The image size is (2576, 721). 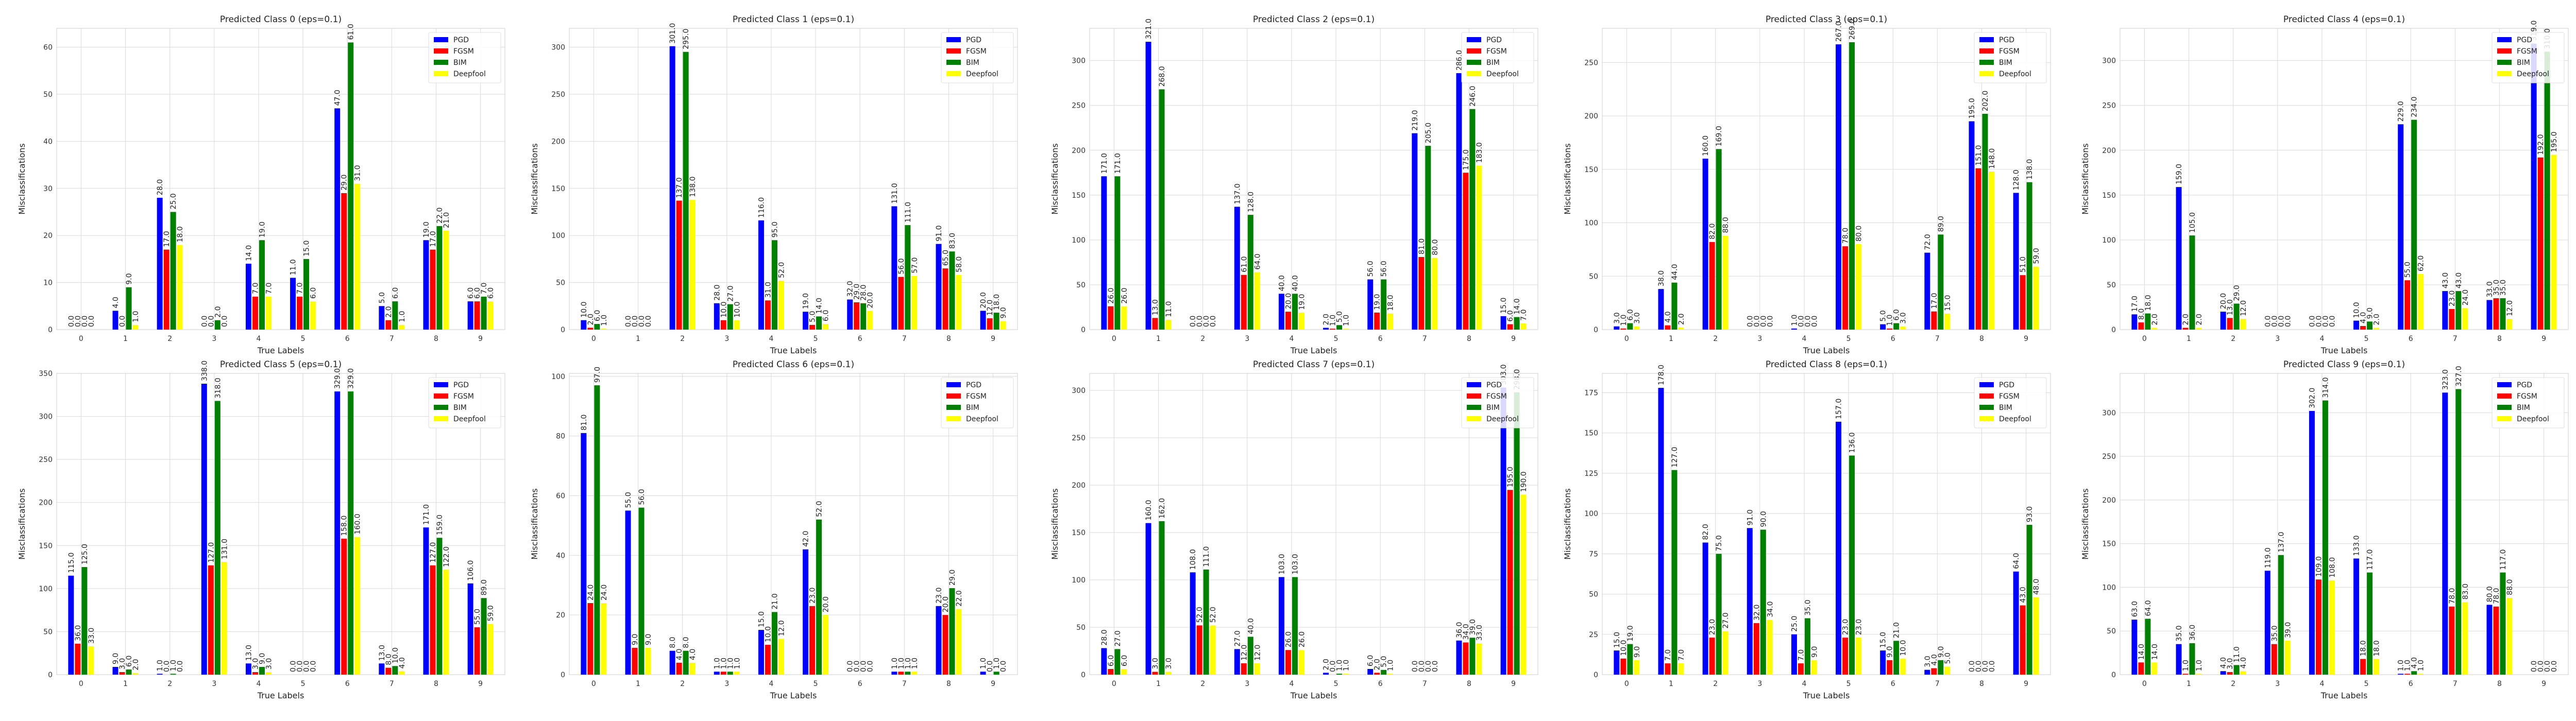 I want to click on data-label: 302.0, so click(x=2312, y=398).